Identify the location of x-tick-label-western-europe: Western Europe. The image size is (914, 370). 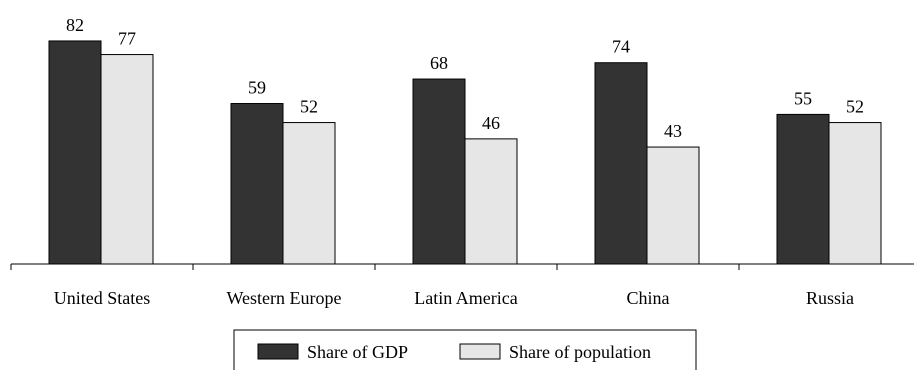
(283, 298).